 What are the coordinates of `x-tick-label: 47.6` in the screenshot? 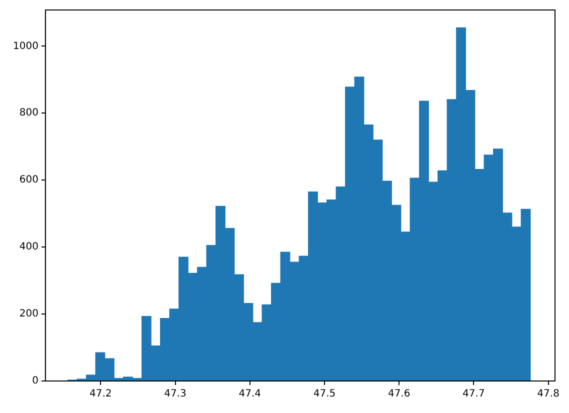 It's located at (399, 394).